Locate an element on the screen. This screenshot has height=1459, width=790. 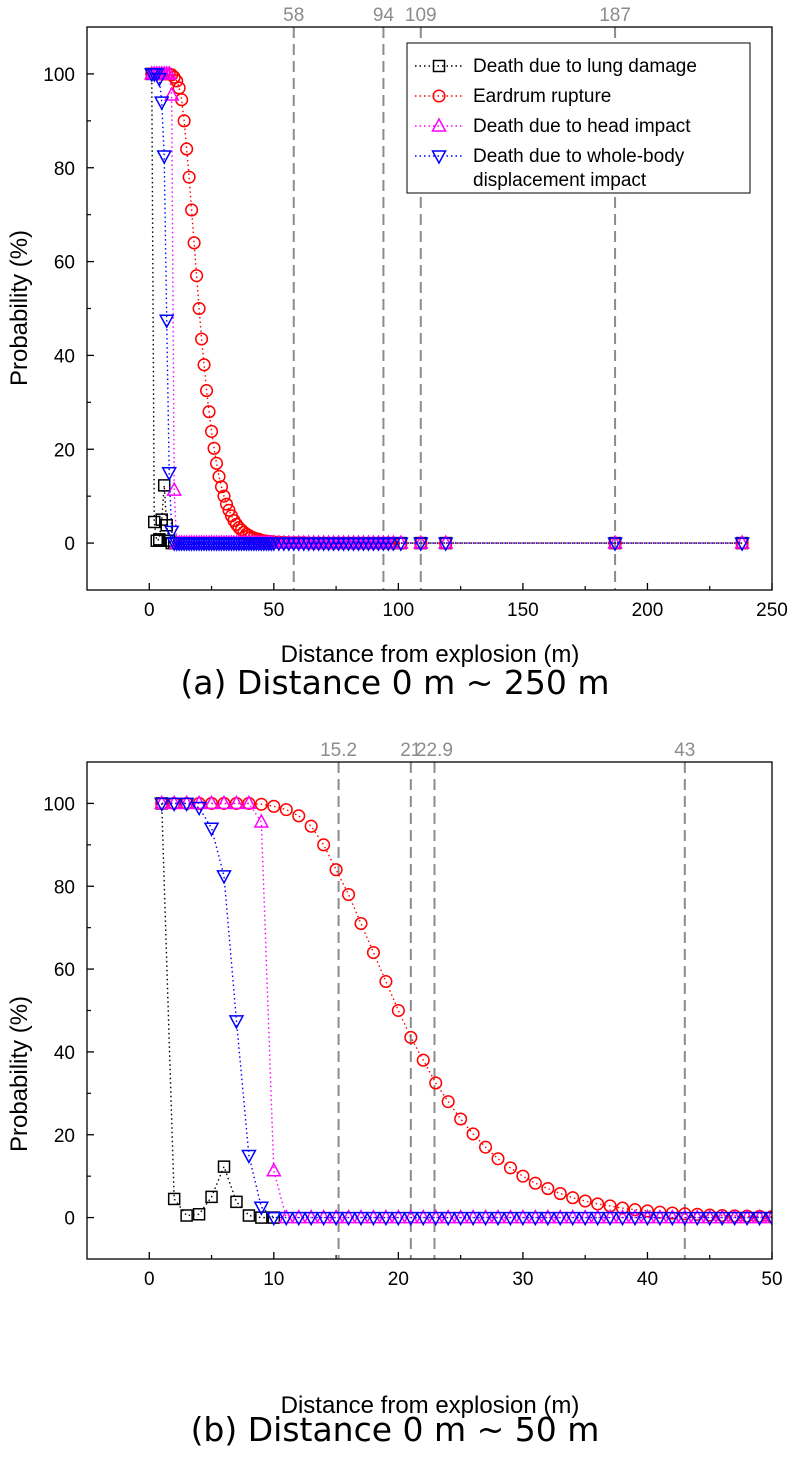
x-axis-label-b: Distance from explosion (m) is located at coordinates (430, 1405).